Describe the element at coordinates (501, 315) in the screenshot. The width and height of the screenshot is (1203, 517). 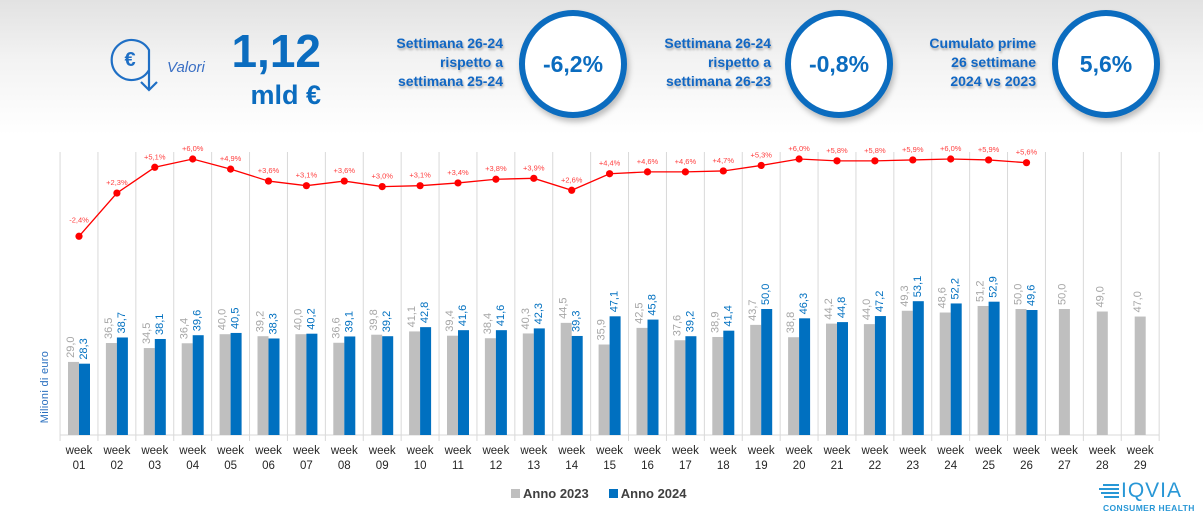
I see `bar-label-2024: 41,6` at that location.